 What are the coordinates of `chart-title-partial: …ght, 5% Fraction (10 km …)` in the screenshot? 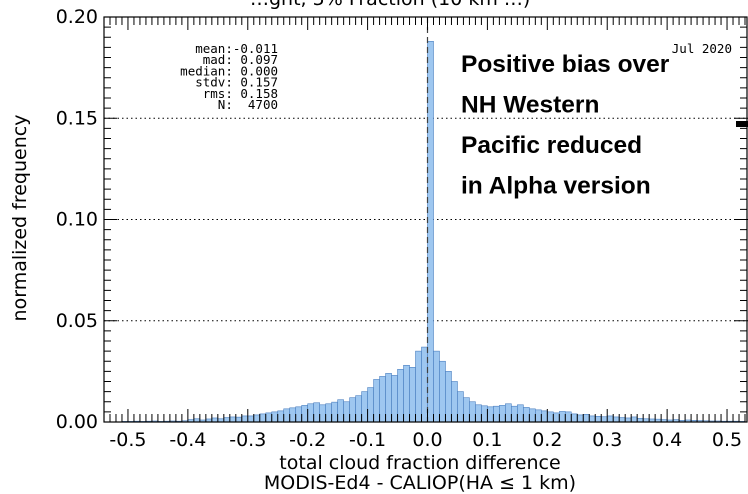 It's located at (390, 5).